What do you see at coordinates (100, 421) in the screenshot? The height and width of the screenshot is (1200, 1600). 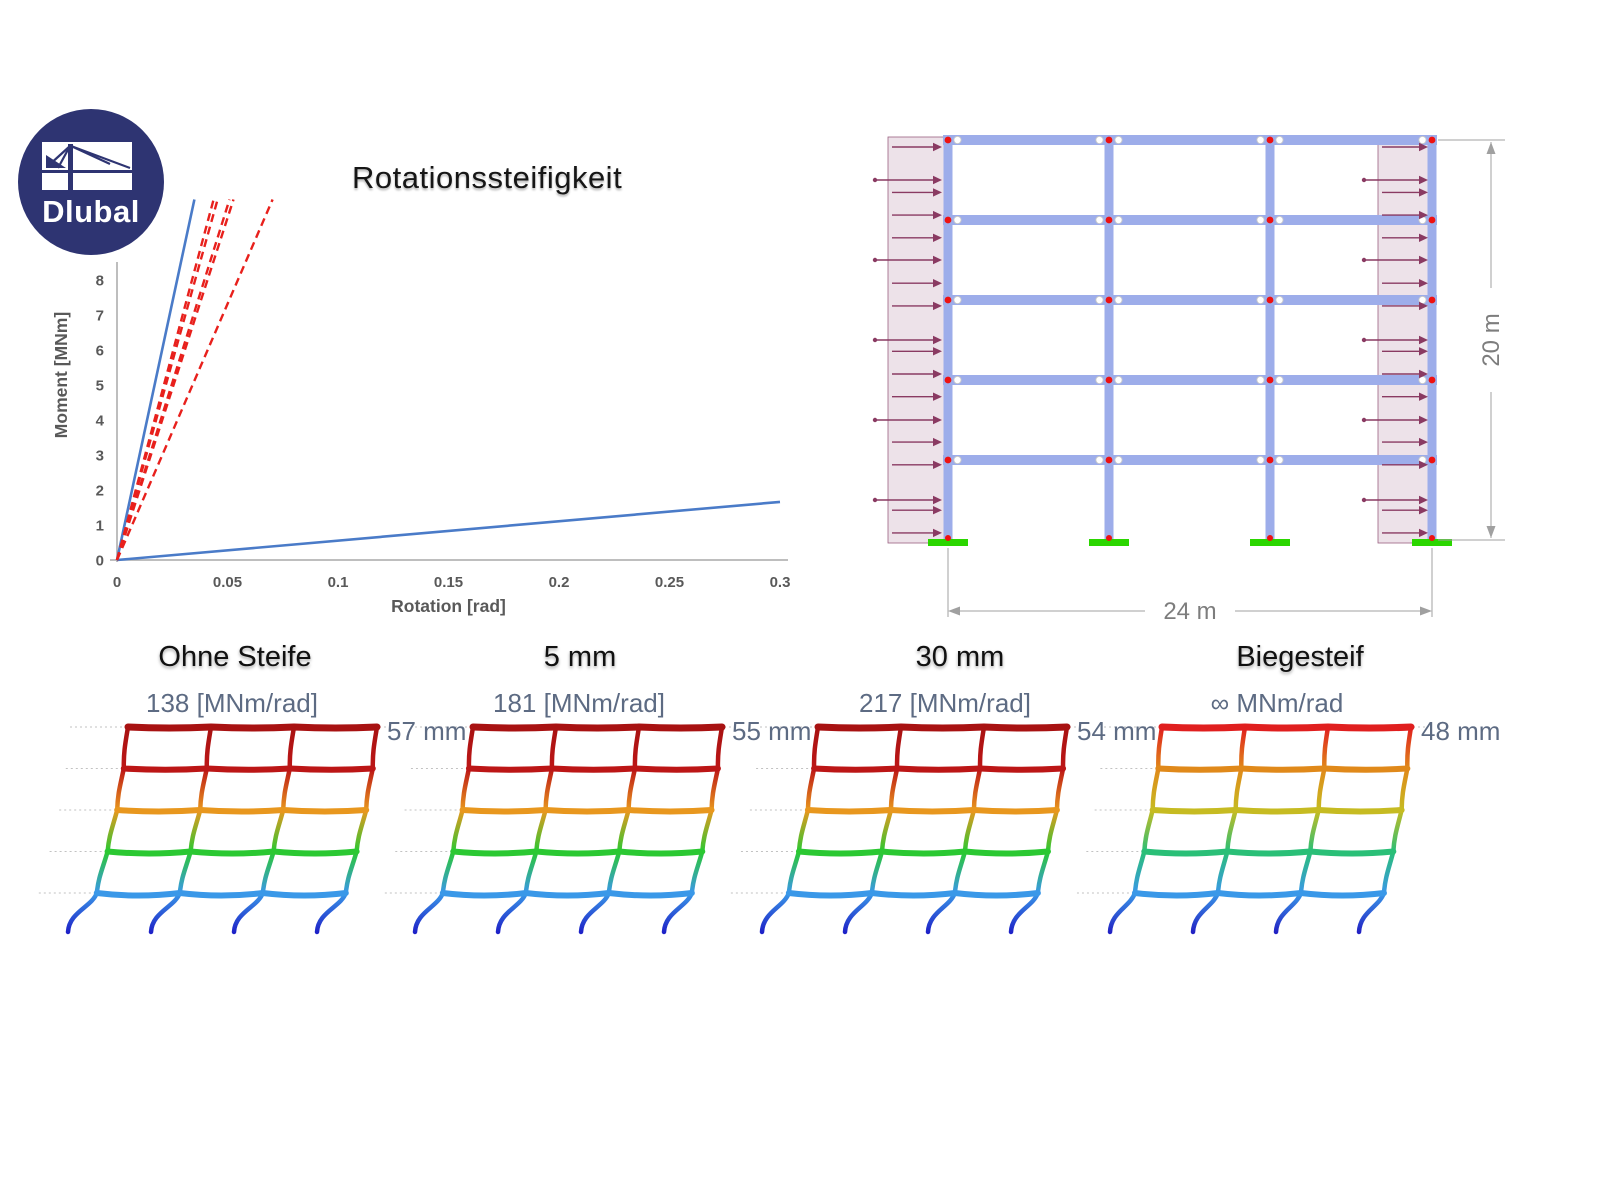 I see `y-tick-label: 4` at bounding box center [100, 421].